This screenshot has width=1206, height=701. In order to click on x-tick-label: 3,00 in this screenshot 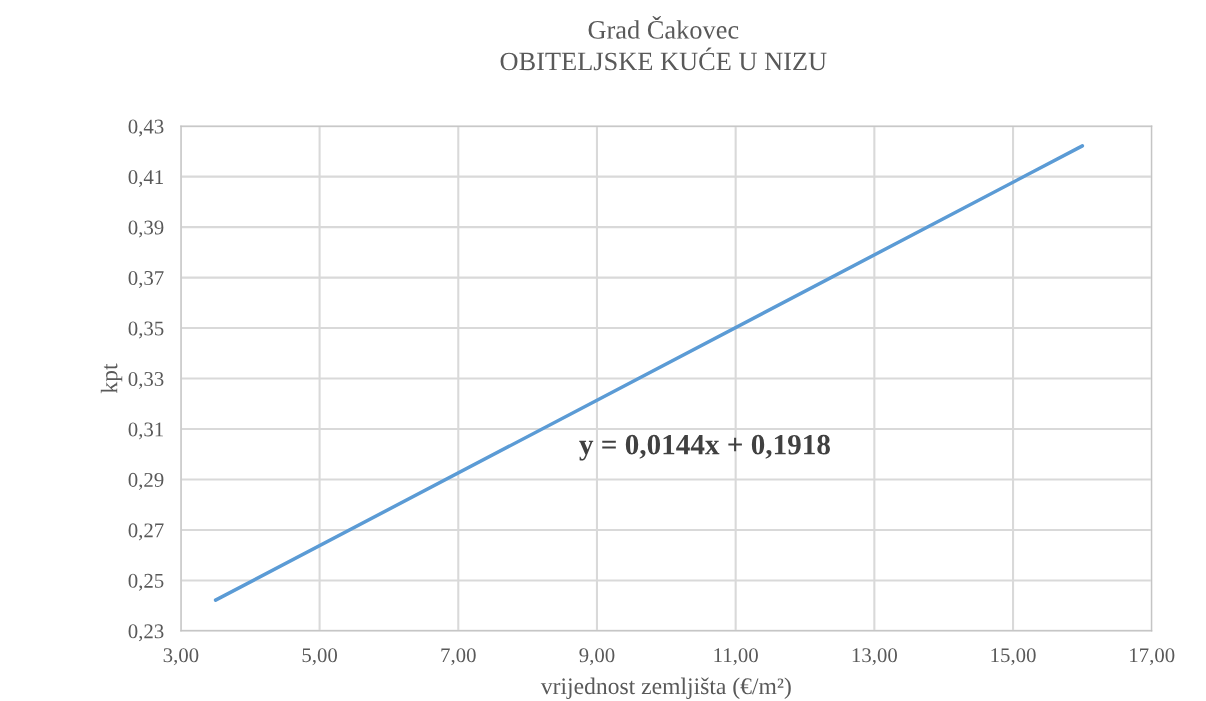, I will do `click(181, 657)`.